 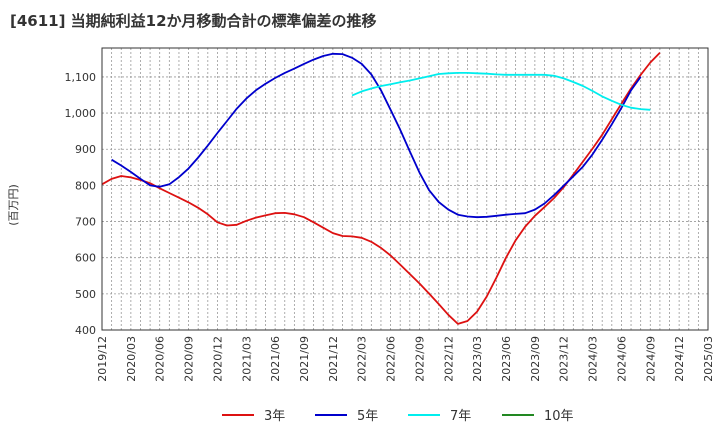 I want to click on legend-label: 3年, so click(x=274, y=416).